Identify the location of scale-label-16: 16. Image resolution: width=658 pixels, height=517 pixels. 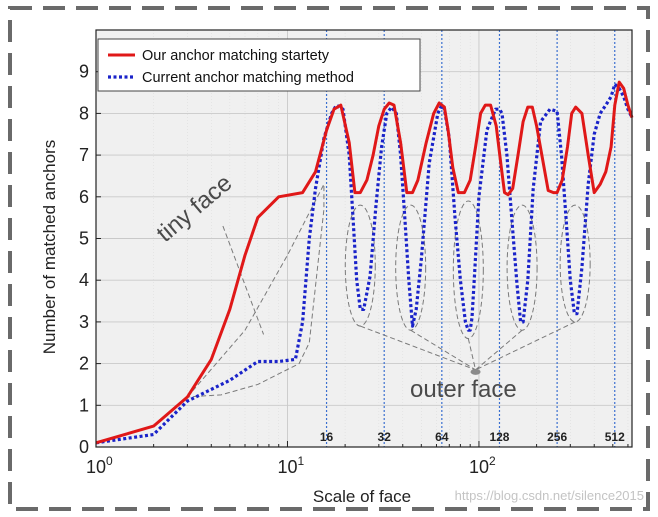
(327, 437).